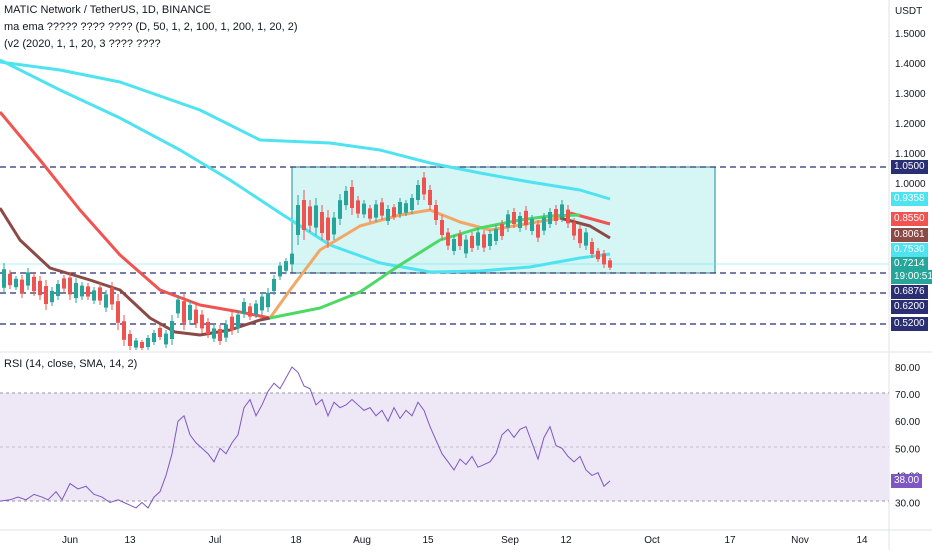  Describe the element at coordinates (907, 395) in the screenshot. I see `rsi-tick-label: 70.00` at that location.